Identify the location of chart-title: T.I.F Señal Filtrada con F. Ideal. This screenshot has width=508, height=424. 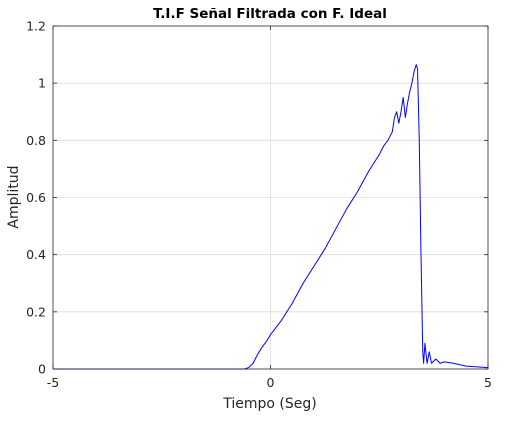
(270, 14).